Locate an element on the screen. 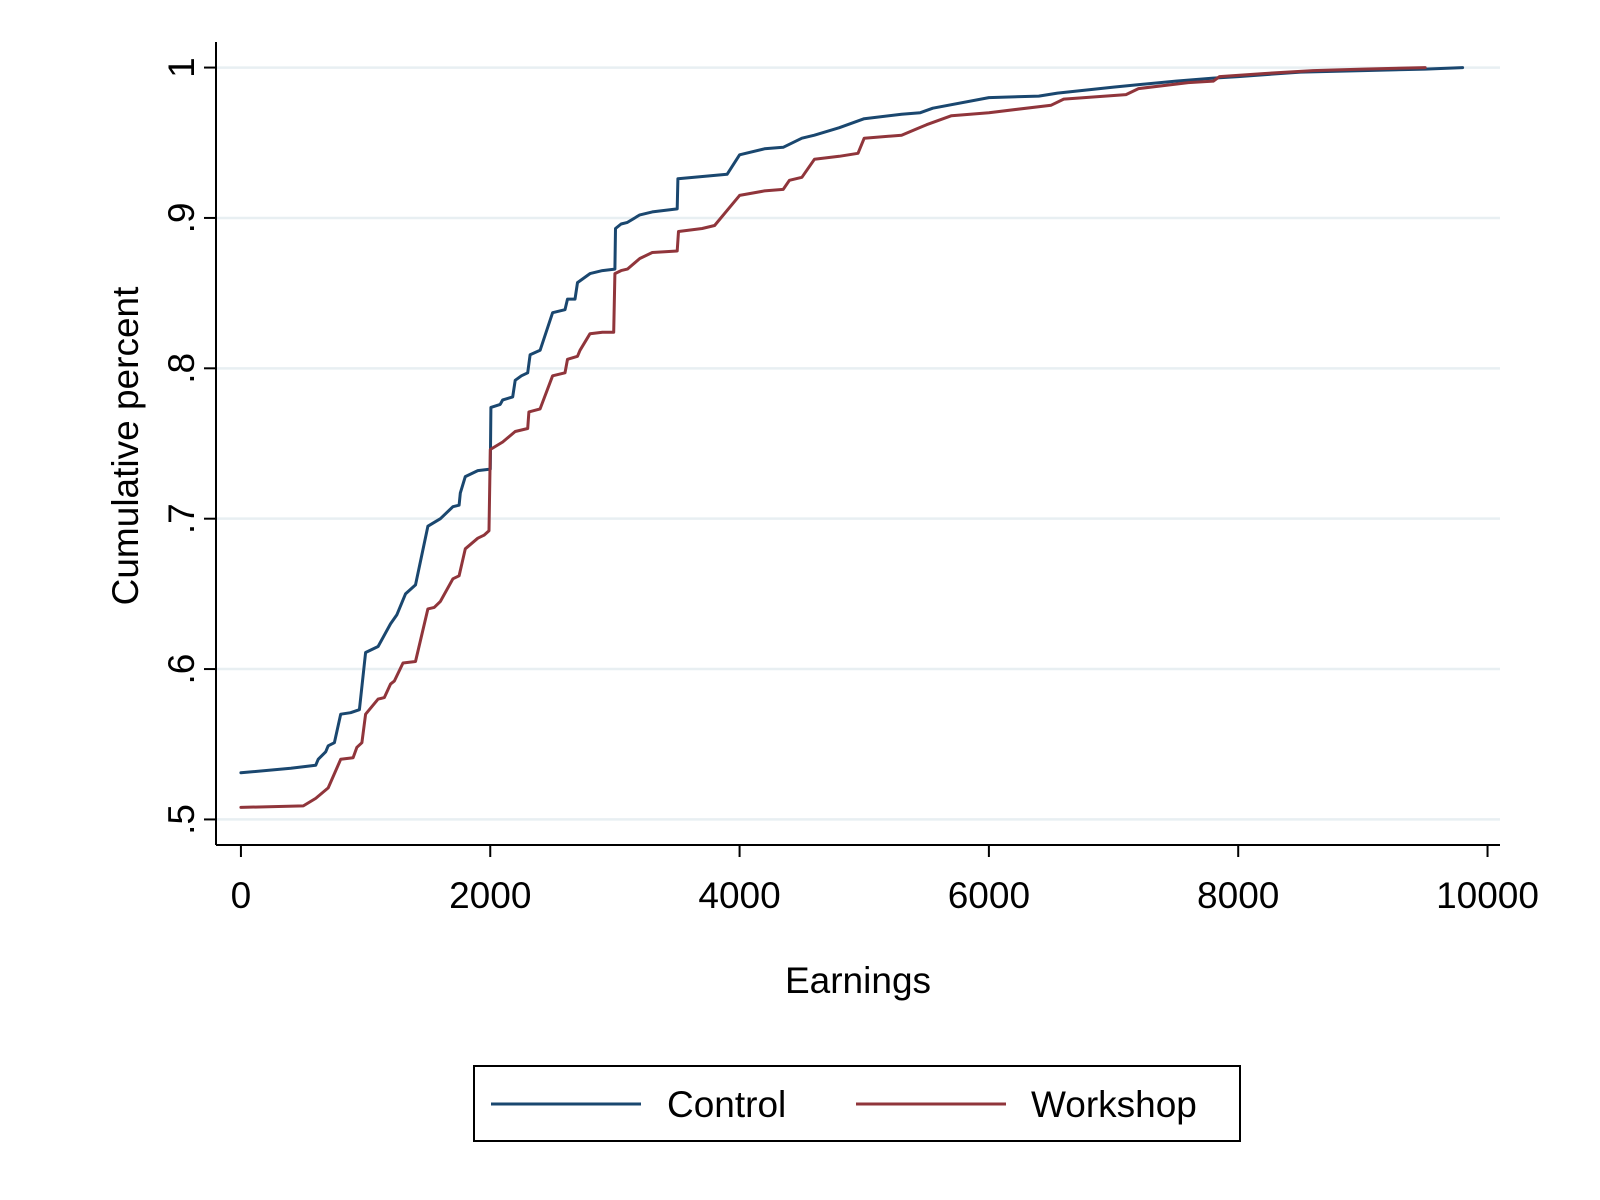 Image resolution: width=1600 pixels, height=1200 pixels. x-tick-label: 4000 is located at coordinates (739, 895).